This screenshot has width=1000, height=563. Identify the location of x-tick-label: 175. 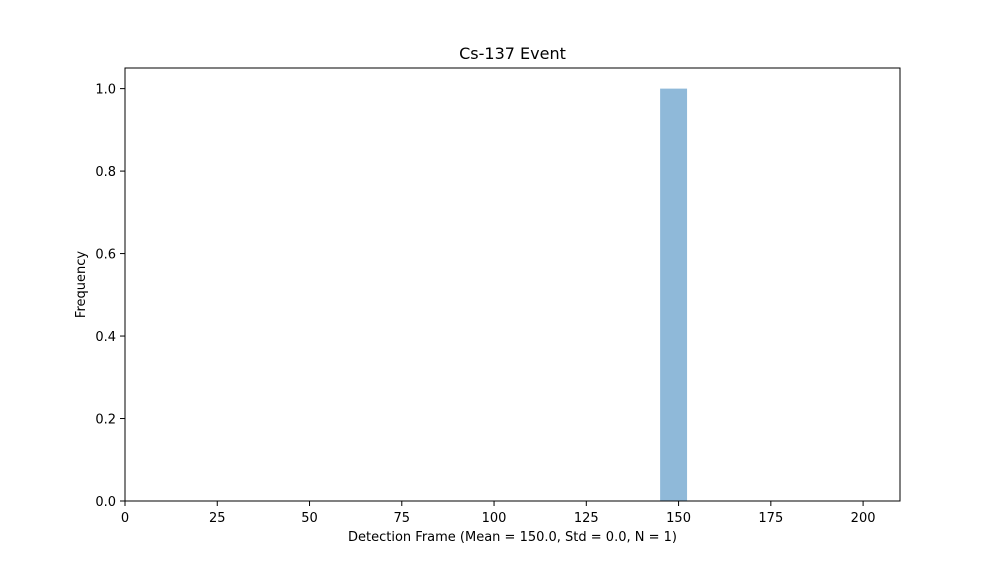
(770, 518).